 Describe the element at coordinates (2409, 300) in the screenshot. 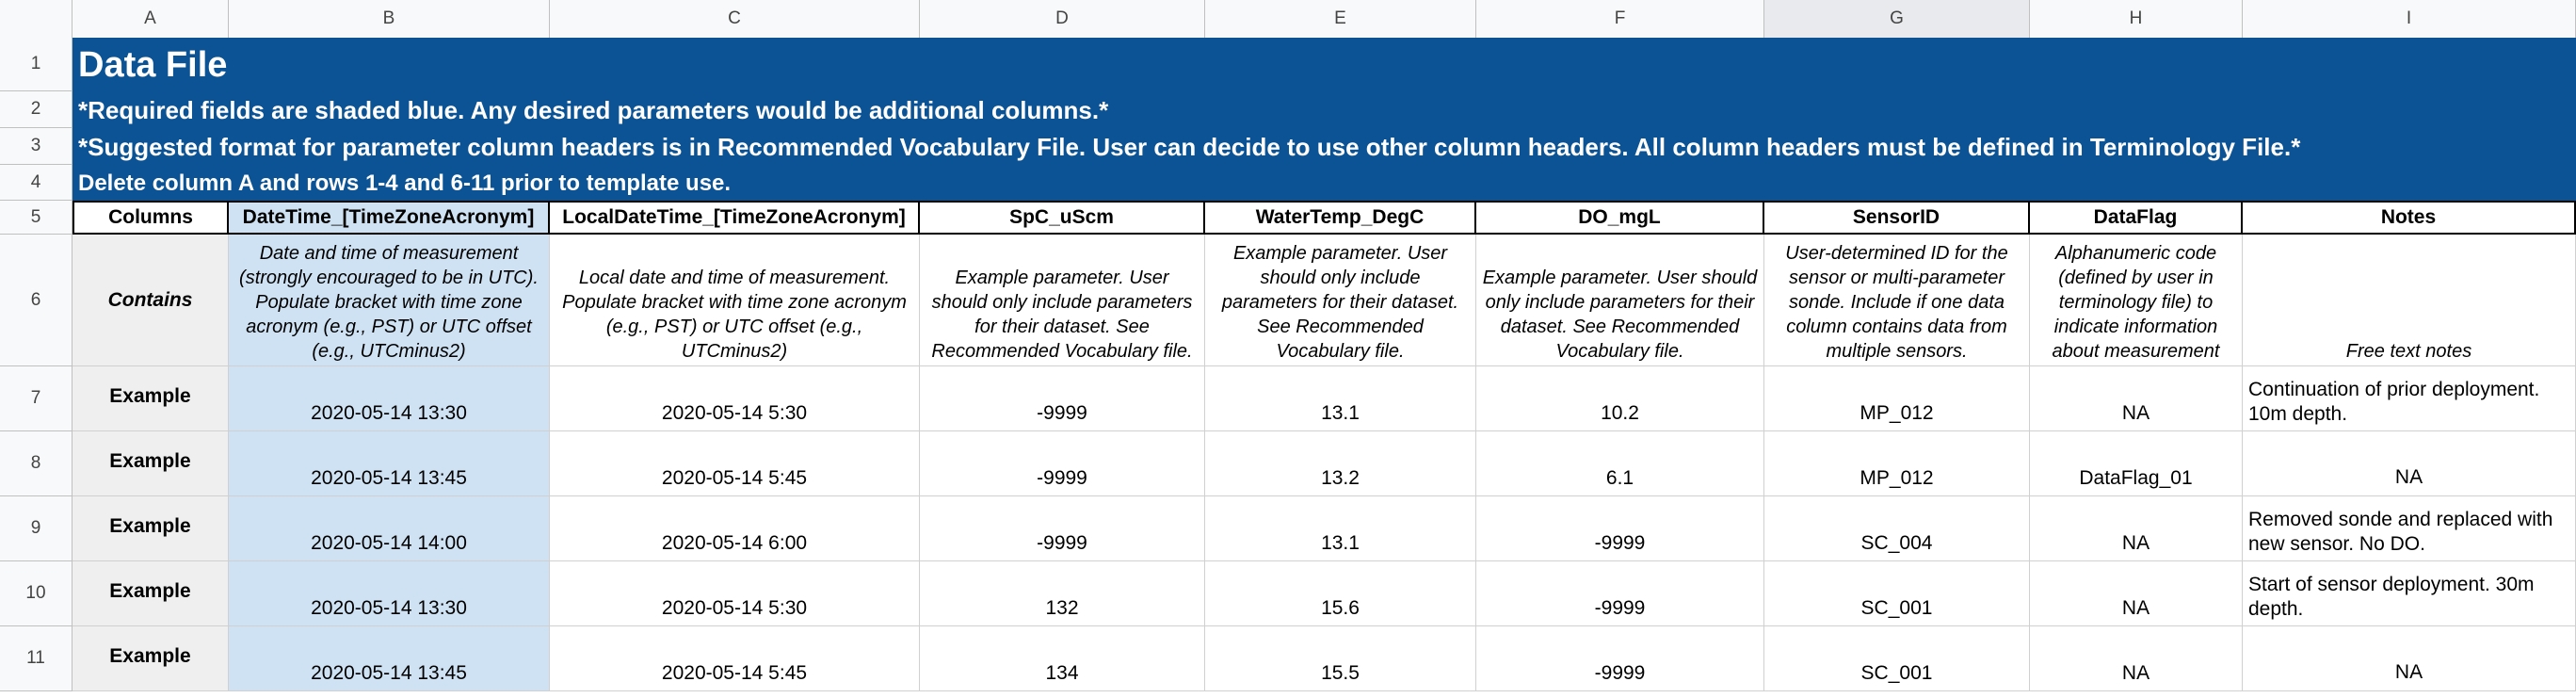

I see `contains-notes: Free text notes` at that location.